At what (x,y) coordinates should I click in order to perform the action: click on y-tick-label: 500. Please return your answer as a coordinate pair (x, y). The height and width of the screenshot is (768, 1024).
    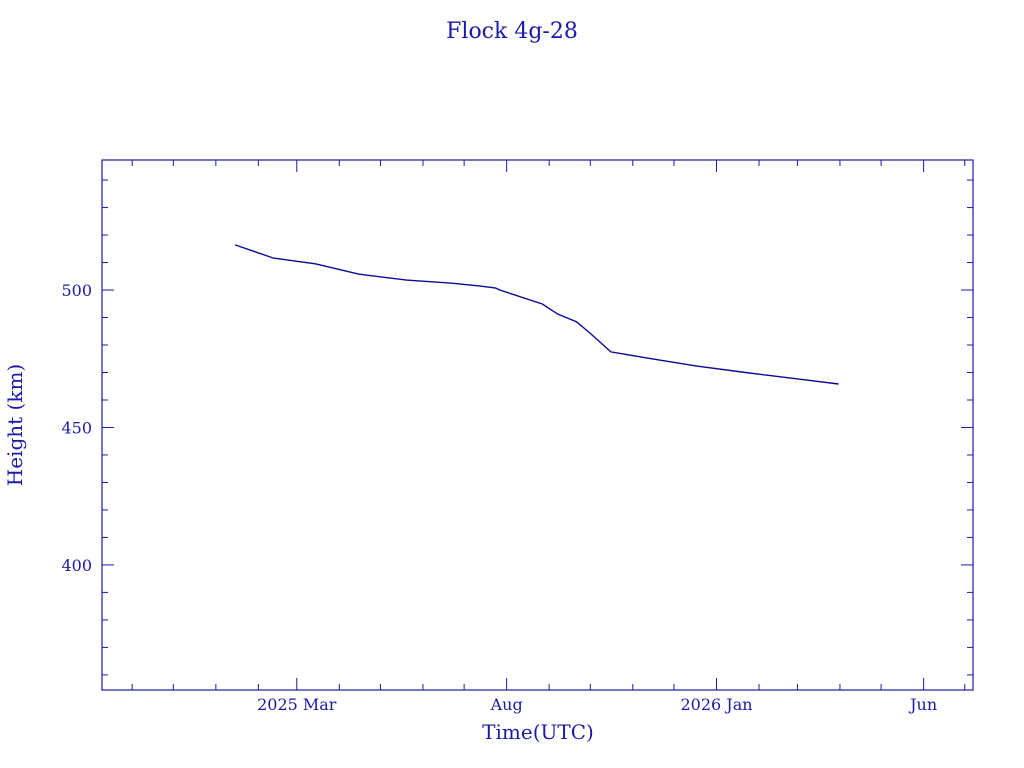
    Looking at the image, I should click on (76, 290).